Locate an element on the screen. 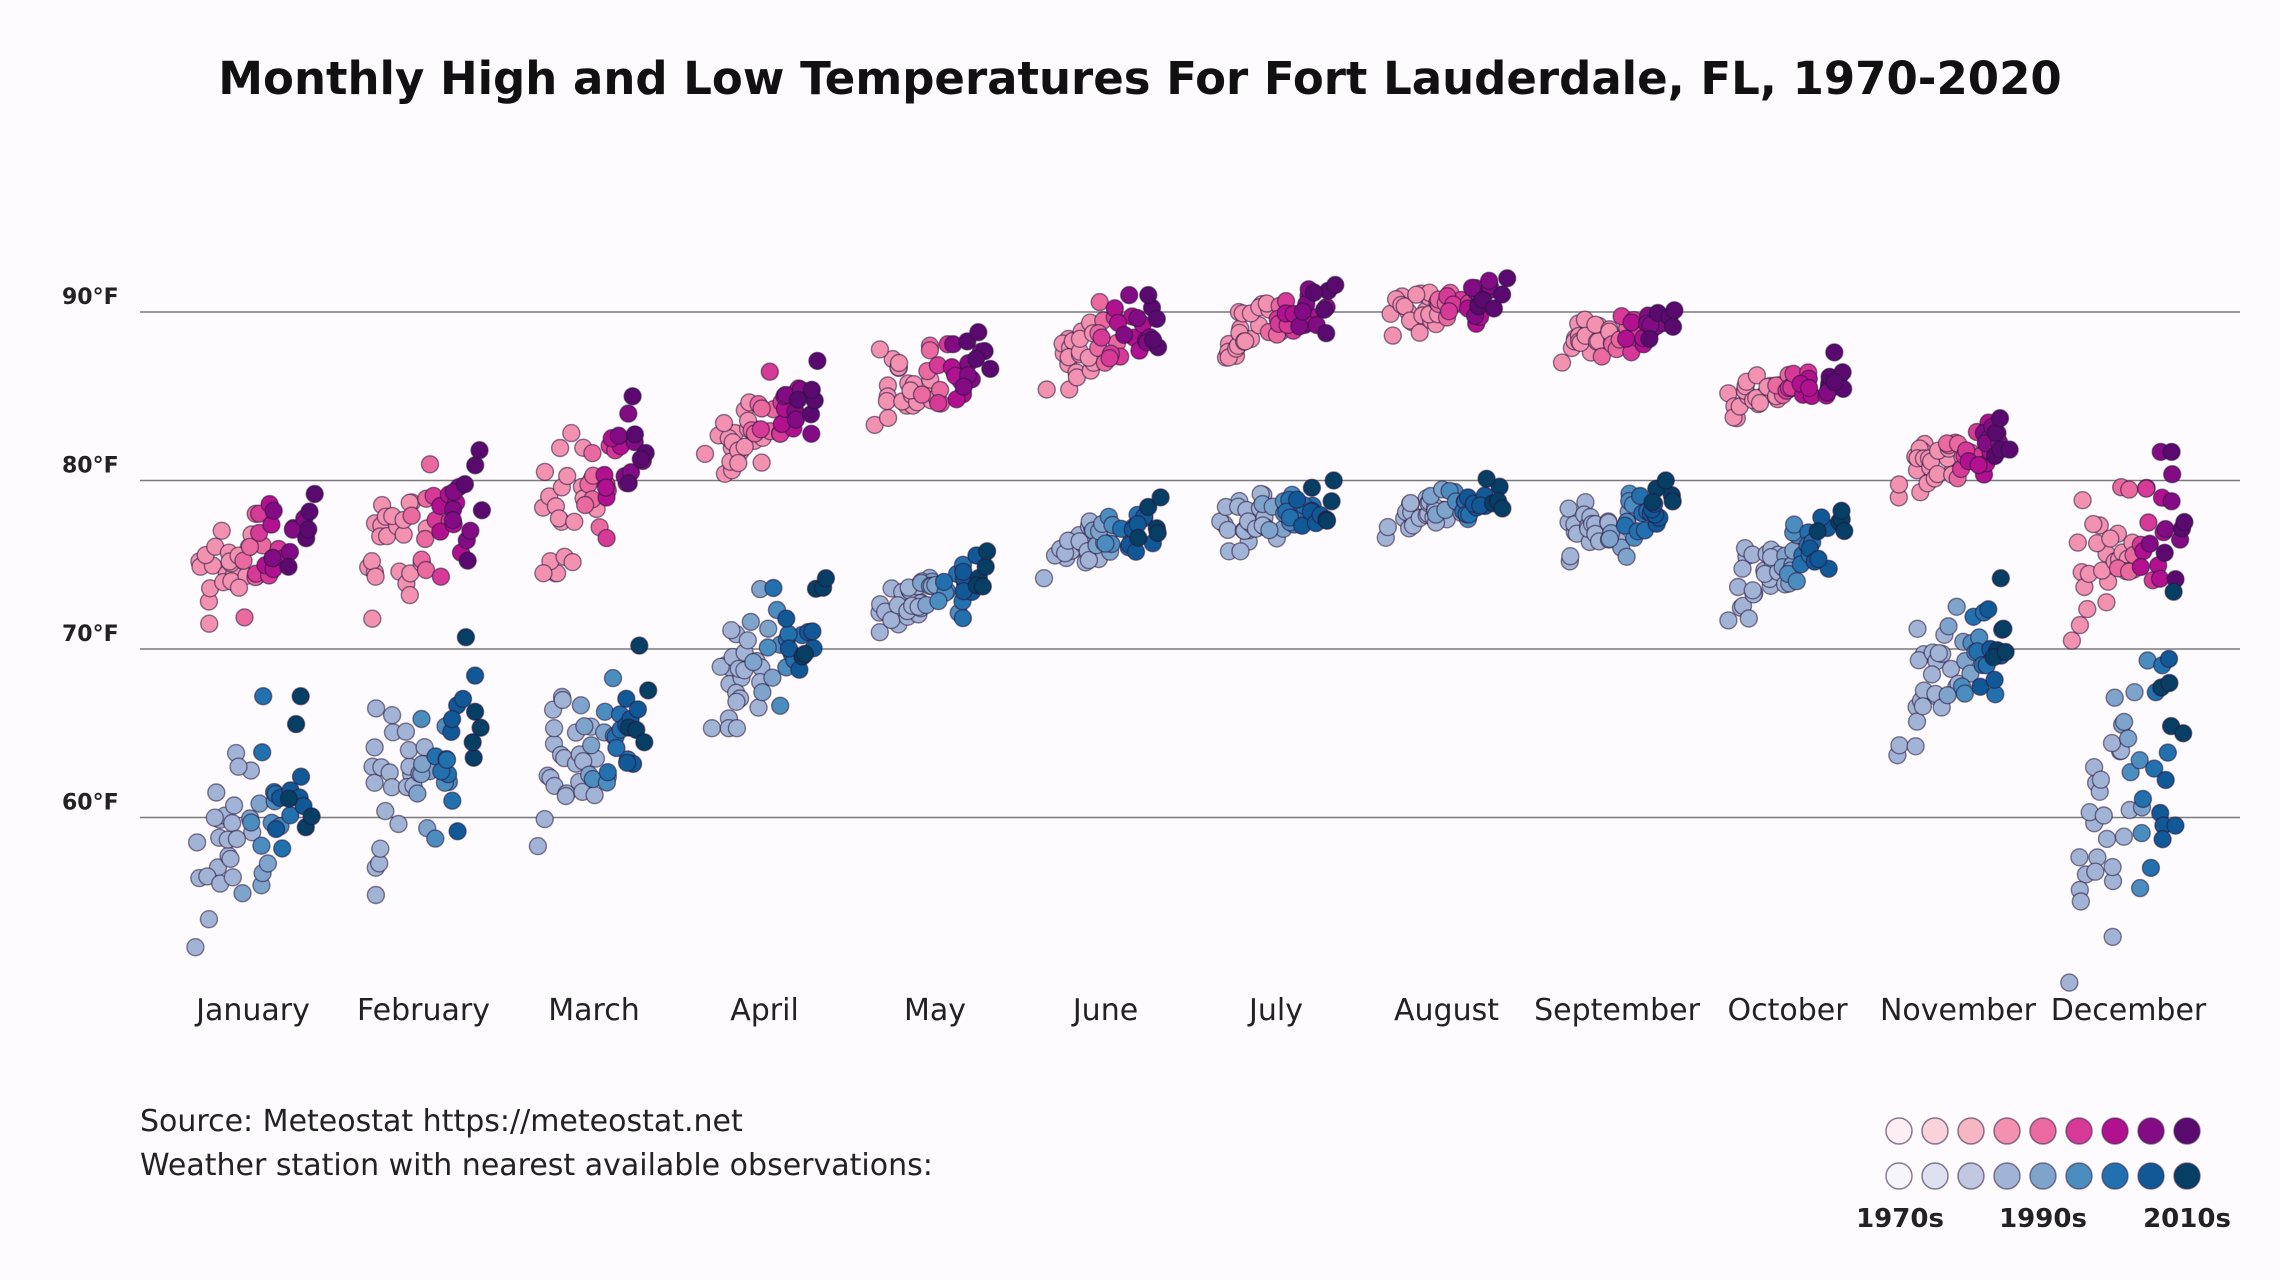  x-tick-label: January is located at coordinates (252, 1010).